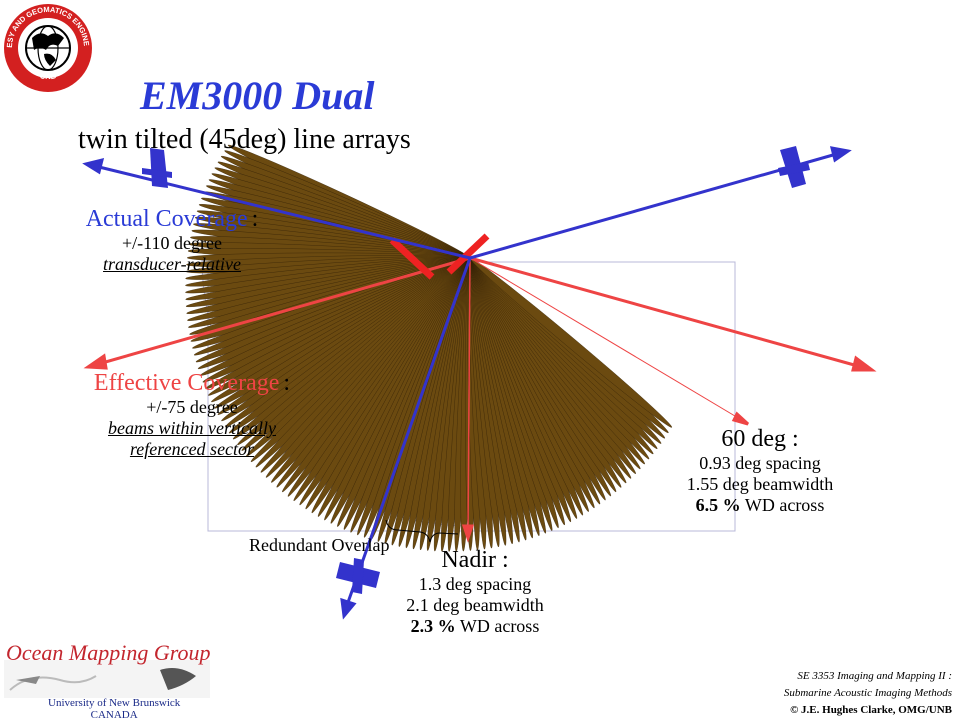 Image resolution: width=960 pixels, height=721 pixels. I want to click on nadir-beamwidth: 2.1 deg beamwidth, so click(475, 605).